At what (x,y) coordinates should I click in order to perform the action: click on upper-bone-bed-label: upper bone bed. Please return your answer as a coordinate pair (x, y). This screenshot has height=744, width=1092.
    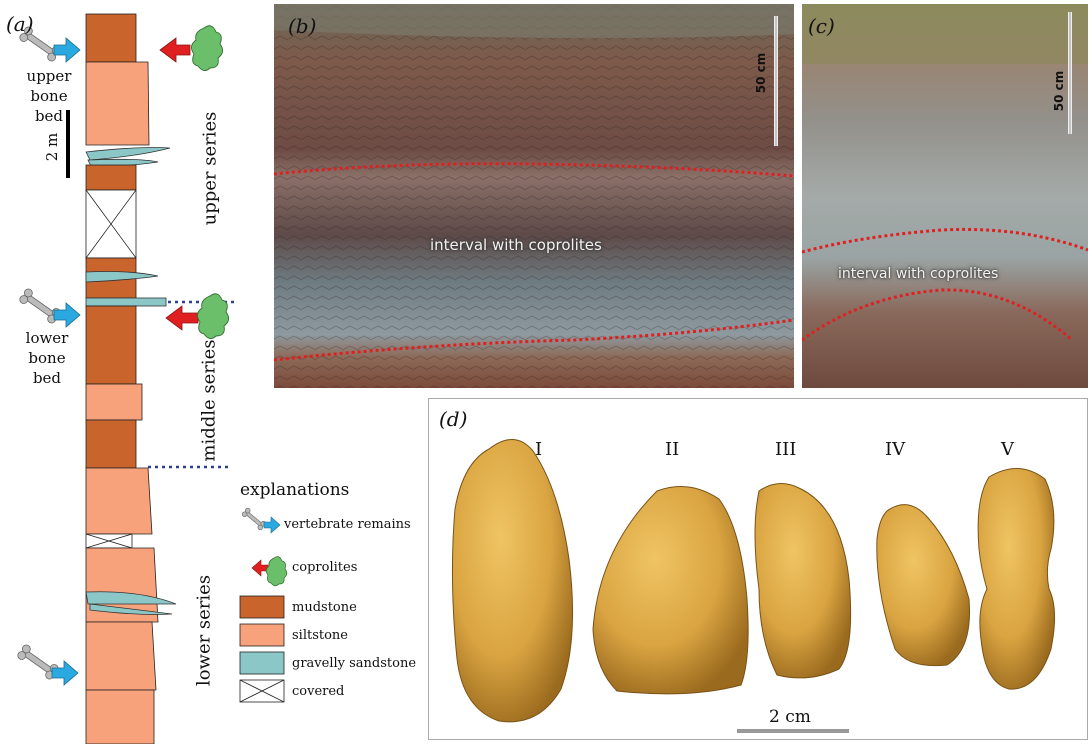
    Looking at the image, I should click on (49, 96).